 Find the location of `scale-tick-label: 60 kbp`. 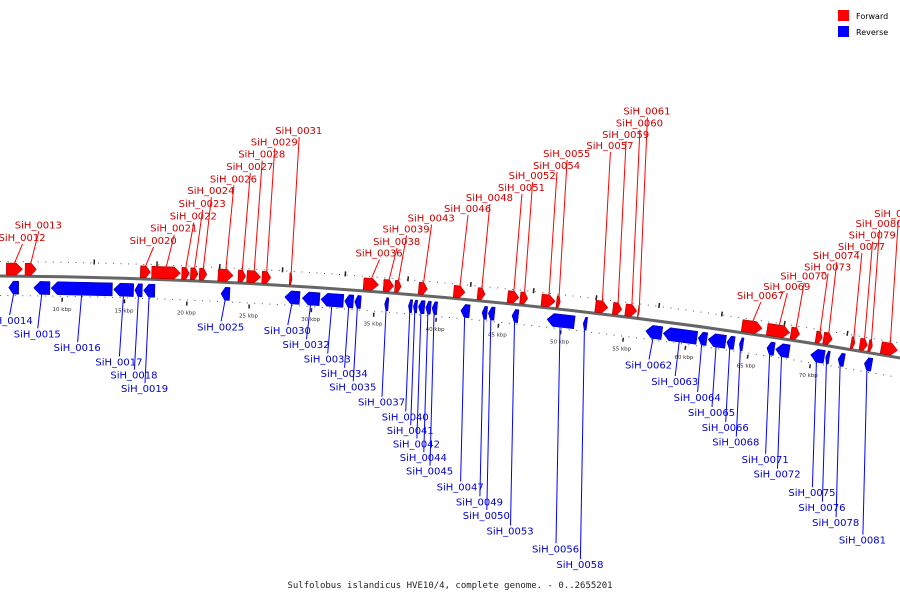

scale-tick-label: 60 kbp is located at coordinates (683, 358).